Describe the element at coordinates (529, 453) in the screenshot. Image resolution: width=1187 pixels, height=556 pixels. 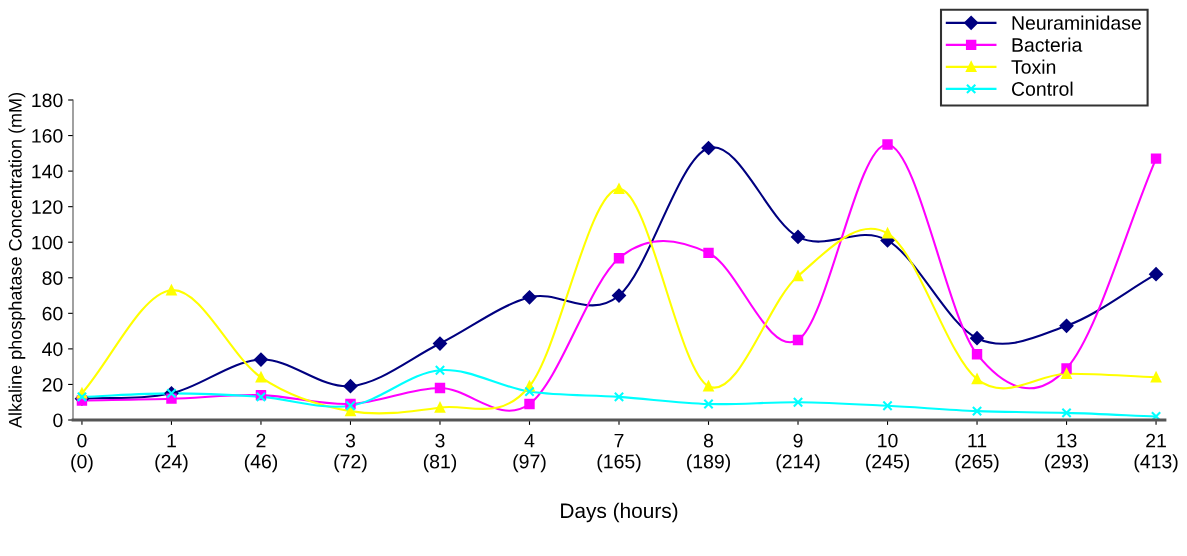
I see `x-tick-label: 4 (97)` at that location.